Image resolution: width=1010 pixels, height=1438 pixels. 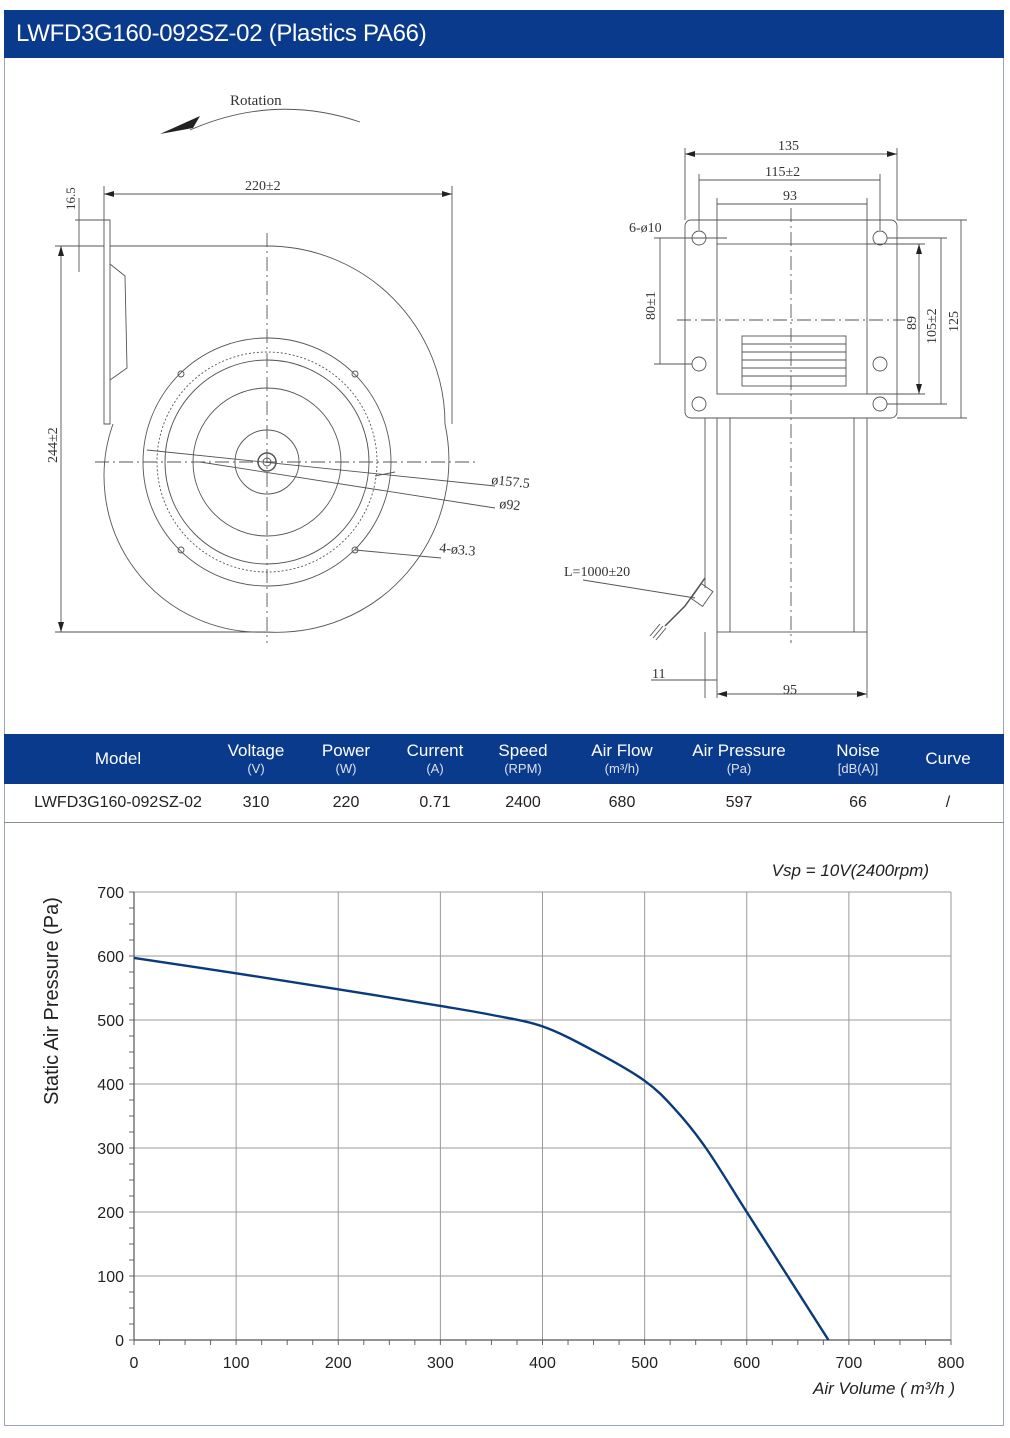 I want to click on y-tick-label: 300, so click(x=110, y=1149).